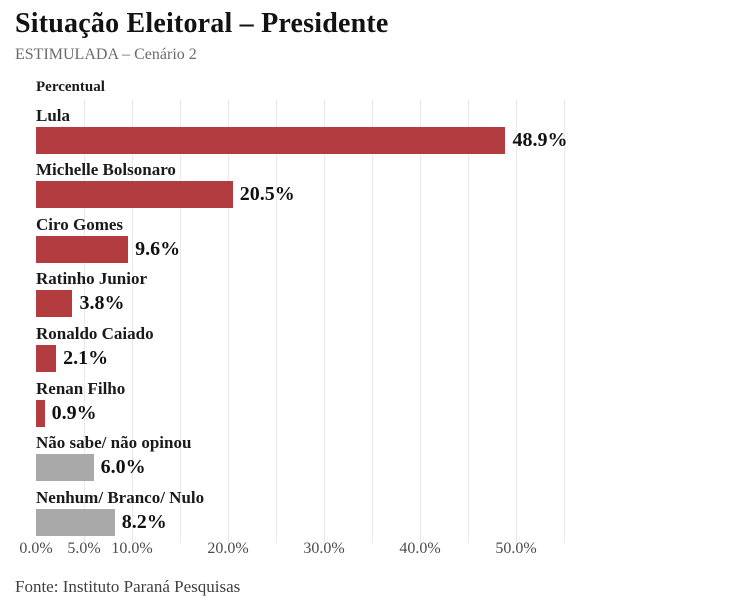 The image size is (739, 616). Describe the element at coordinates (267, 194) in the screenshot. I see `bar-value-label: 20.5%` at that location.